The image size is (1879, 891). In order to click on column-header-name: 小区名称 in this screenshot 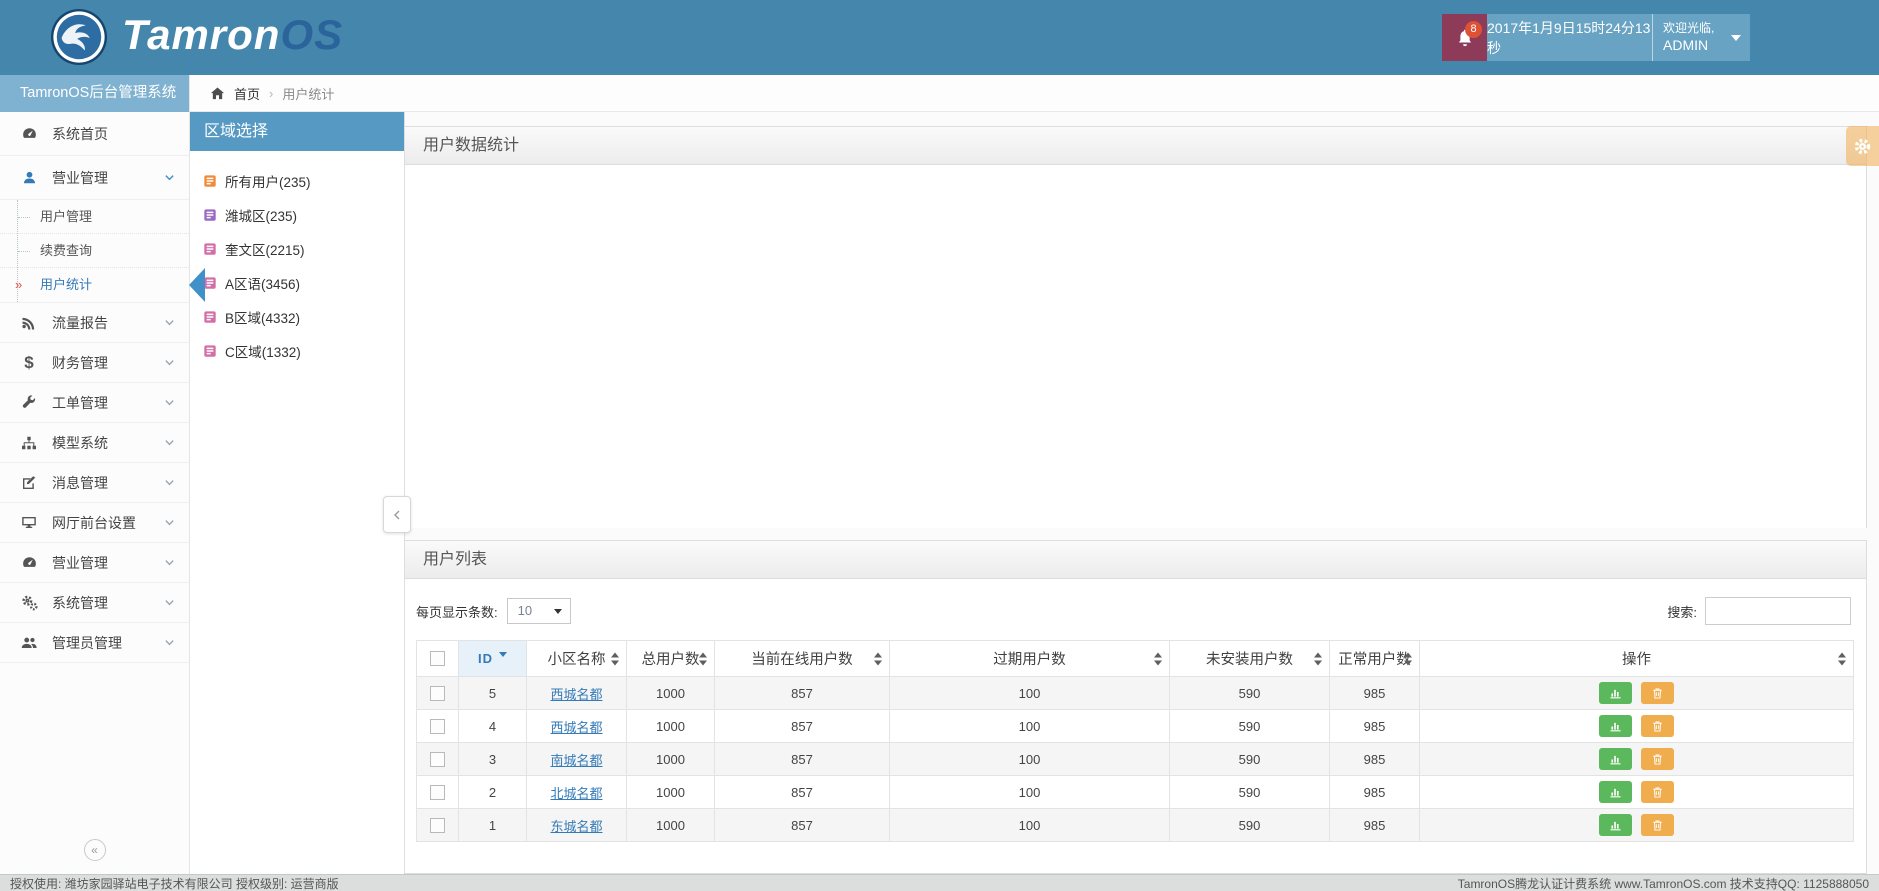, I will do `click(576, 658)`.